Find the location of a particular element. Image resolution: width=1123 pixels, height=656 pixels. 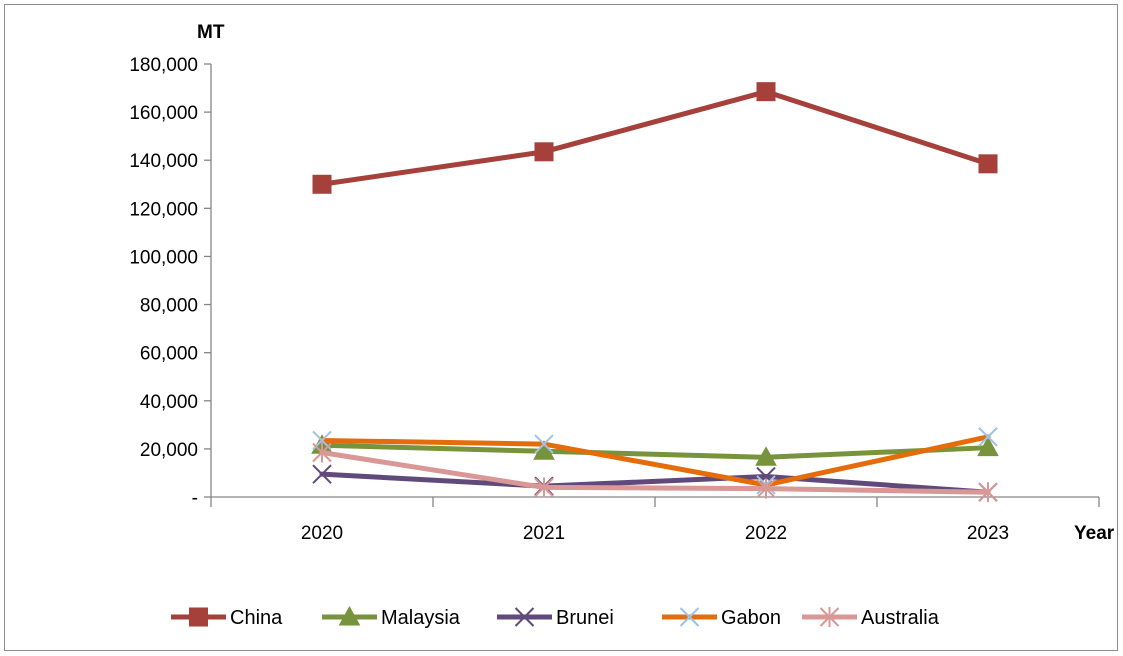

legend-item-australia: Australia is located at coordinates (871, 618).